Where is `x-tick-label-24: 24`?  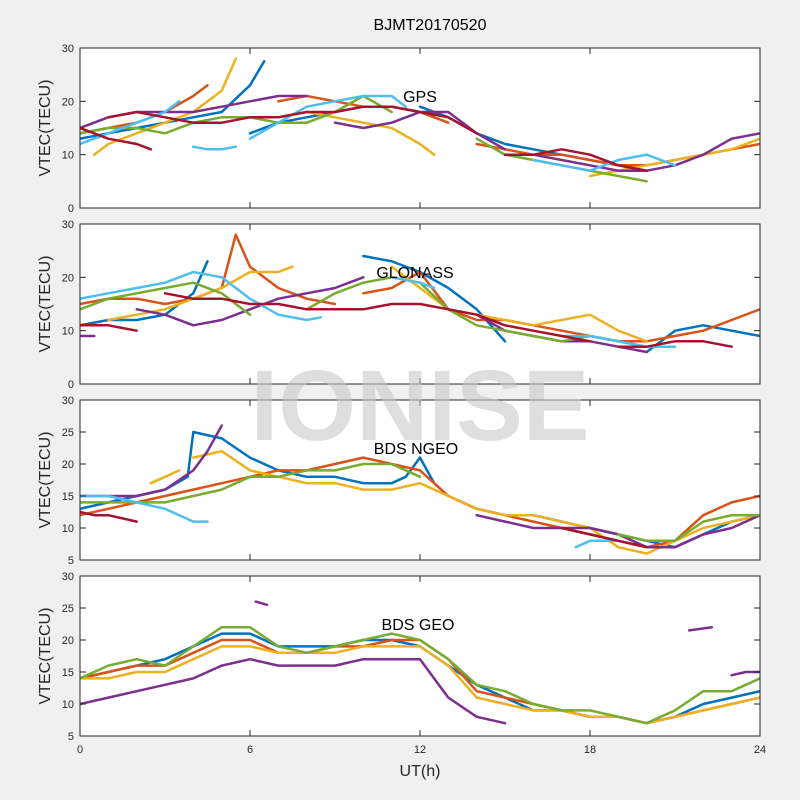
x-tick-label-24: 24 is located at coordinates (760, 750).